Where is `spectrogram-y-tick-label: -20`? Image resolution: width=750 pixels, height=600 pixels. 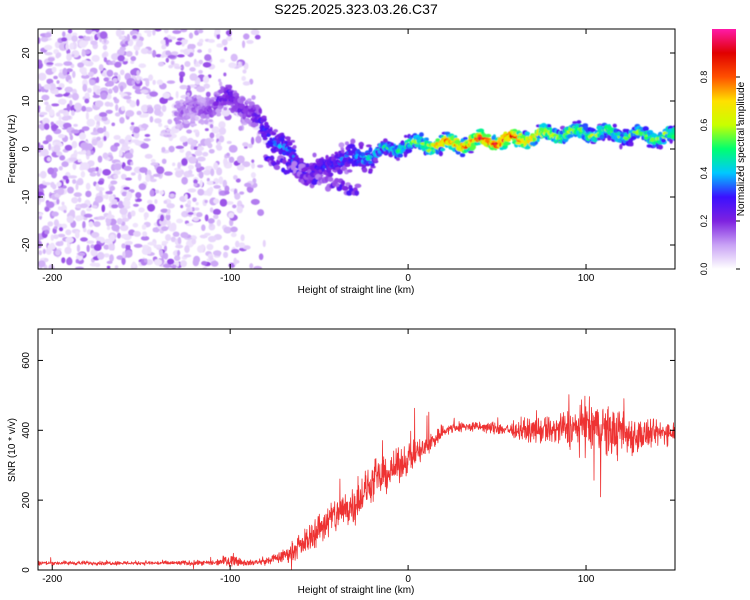 spectrogram-y-tick-label: -20 is located at coordinates (26, 244).